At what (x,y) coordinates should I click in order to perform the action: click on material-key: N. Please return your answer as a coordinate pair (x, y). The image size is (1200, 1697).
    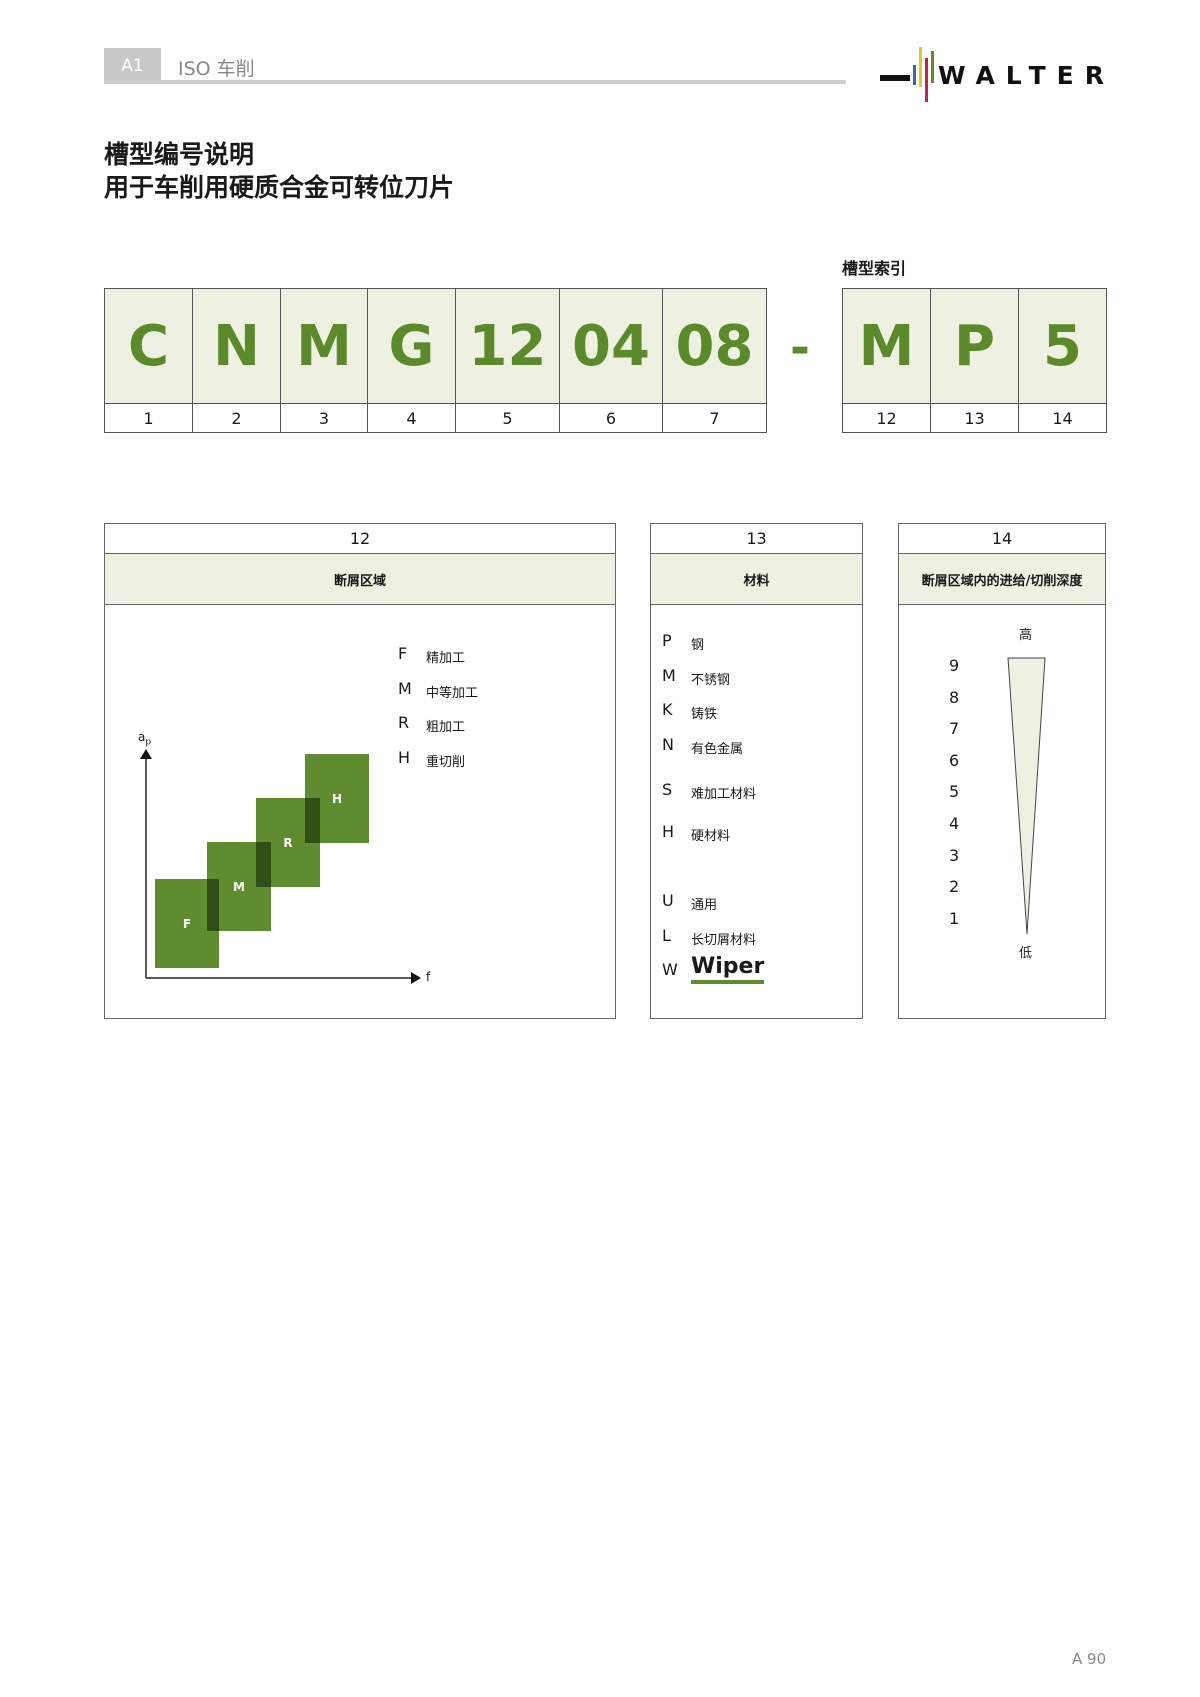
    Looking at the image, I should click on (668, 744).